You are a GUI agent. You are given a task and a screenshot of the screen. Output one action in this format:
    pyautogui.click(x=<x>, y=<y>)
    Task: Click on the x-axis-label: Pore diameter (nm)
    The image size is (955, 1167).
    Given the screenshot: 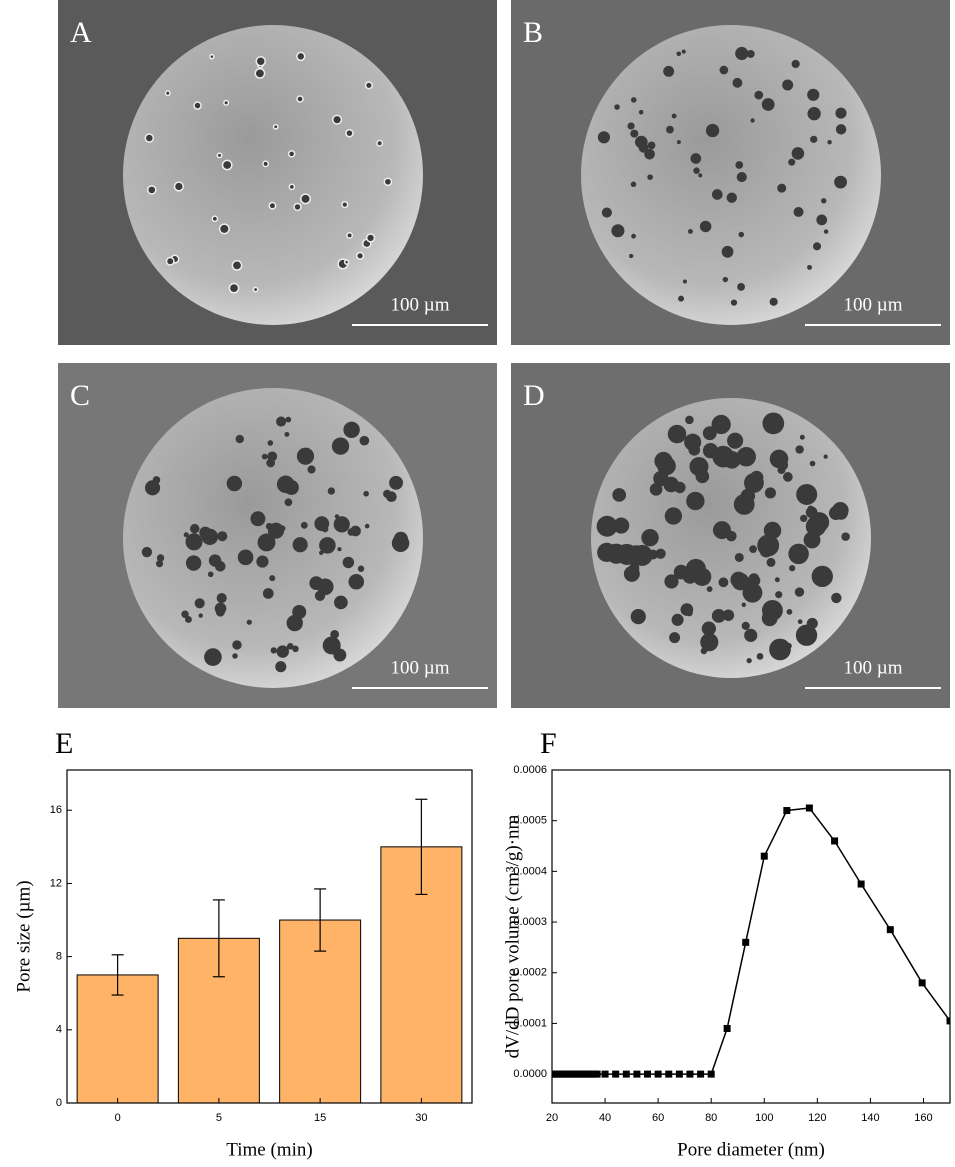 What is the action you would take?
    pyautogui.click(x=751, y=1149)
    